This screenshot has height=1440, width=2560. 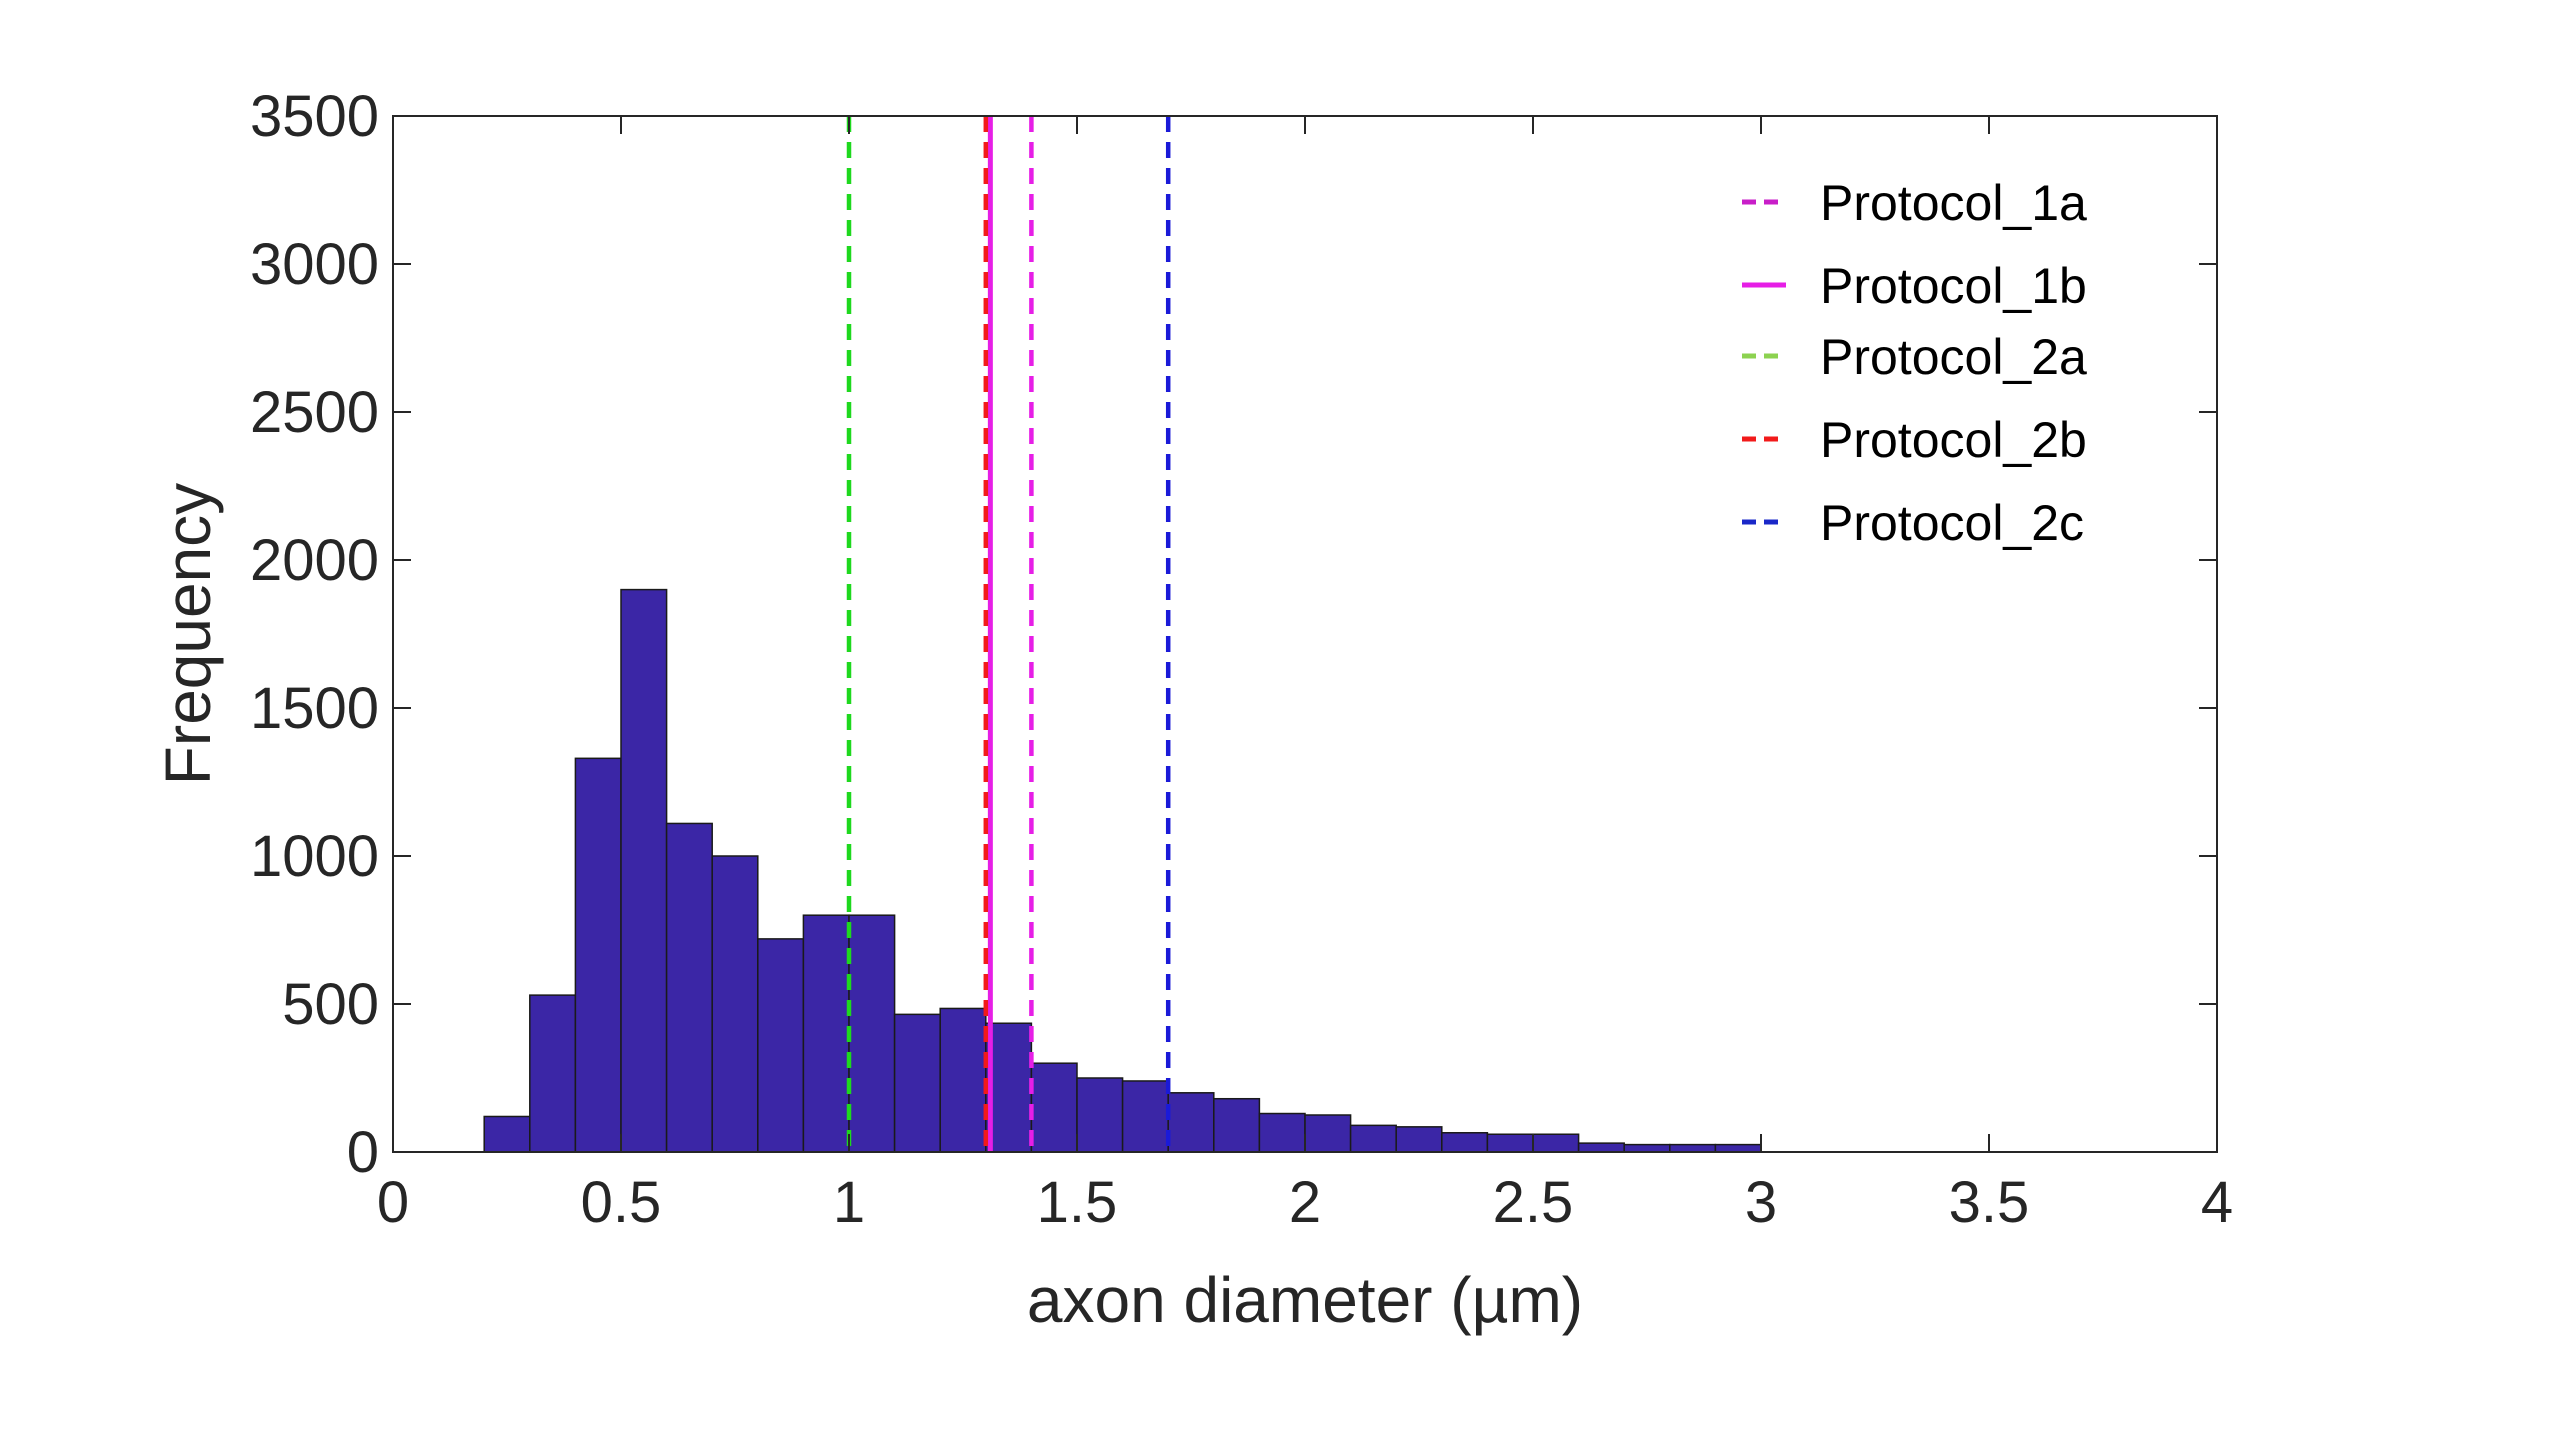 What do you see at coordinates (314, 708) in the screenshot?
I see `y-tick-label: 1500` at bounding box center [314, 708].